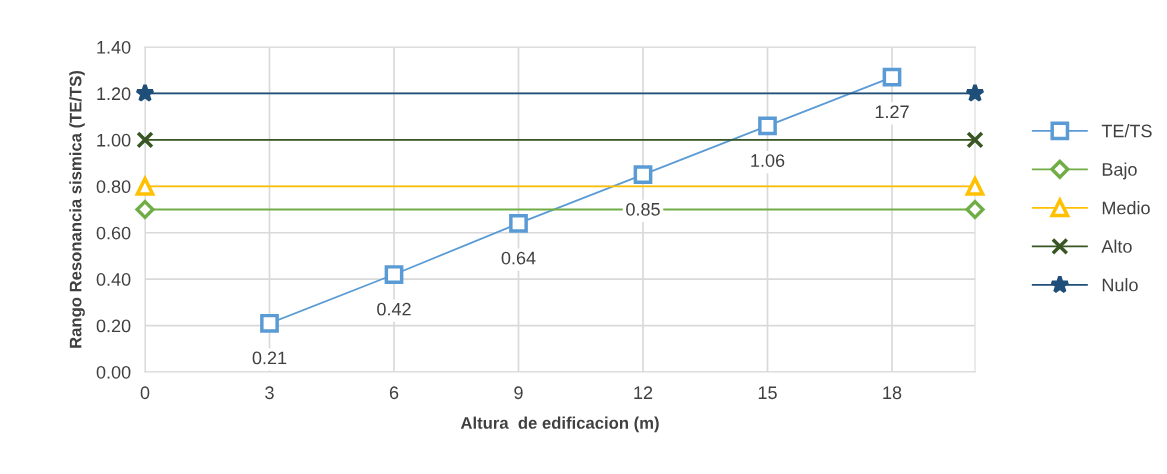  I want to click on data-label: 1.06, so click(768, 160).